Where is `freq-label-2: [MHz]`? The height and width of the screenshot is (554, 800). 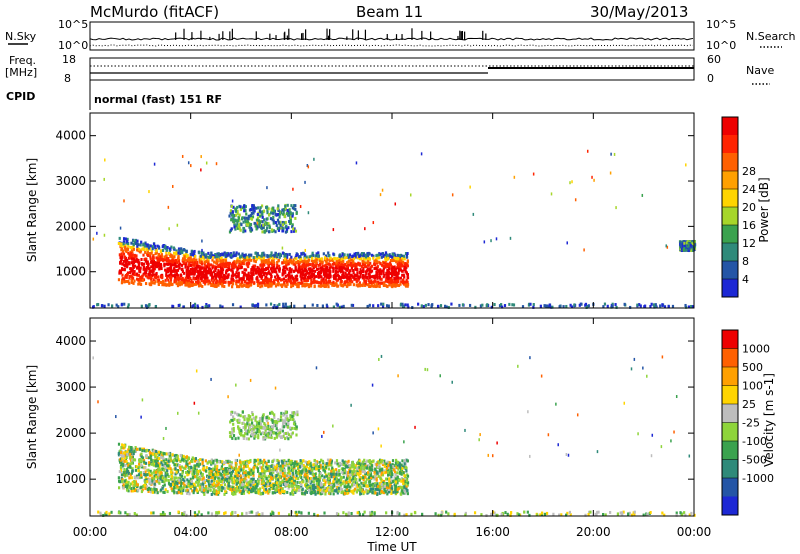 freq-label-2: [MHz] is located at coordinates (21, 72).